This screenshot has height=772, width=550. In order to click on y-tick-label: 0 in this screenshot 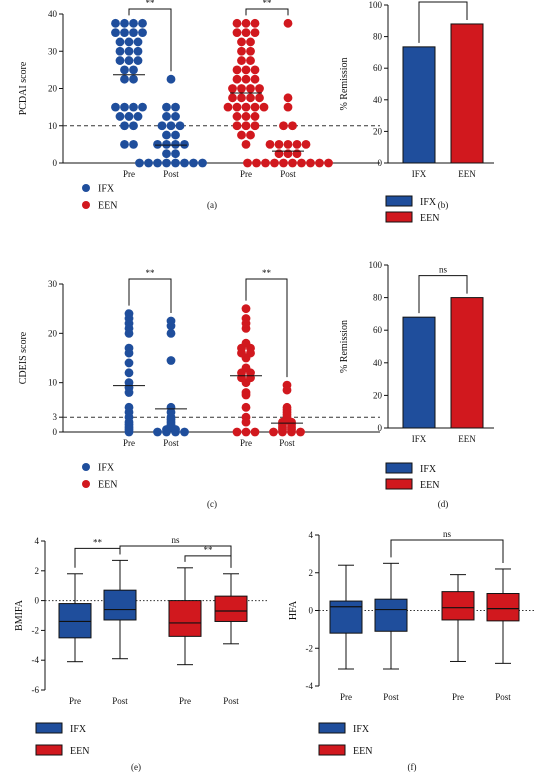, I will do `click(55, 432)`.